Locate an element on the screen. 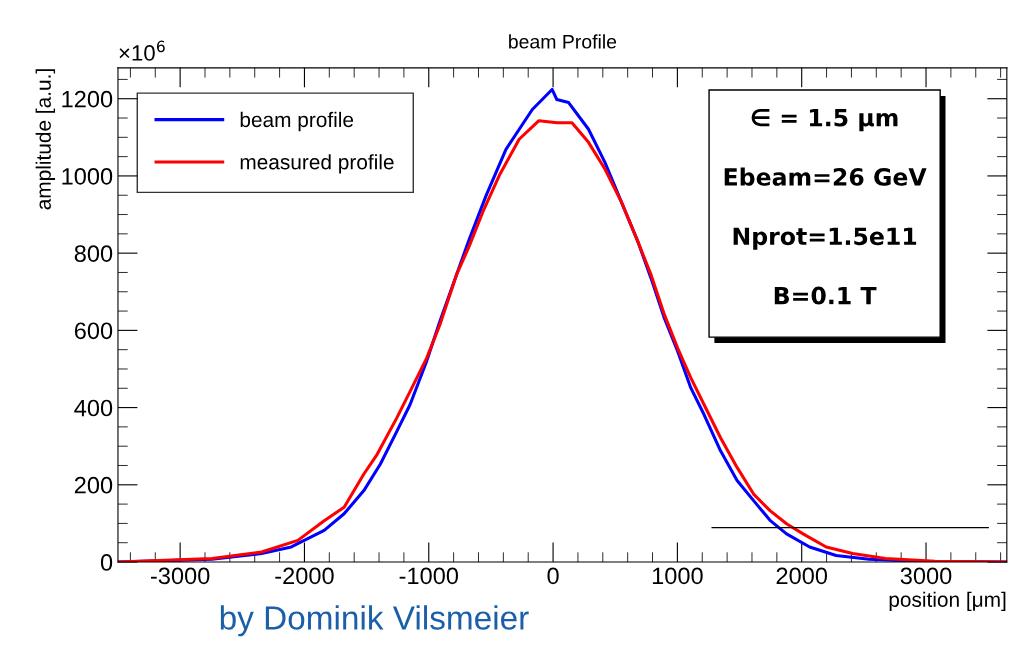  legend-label: measured profile is located at coordinates (317, 164).